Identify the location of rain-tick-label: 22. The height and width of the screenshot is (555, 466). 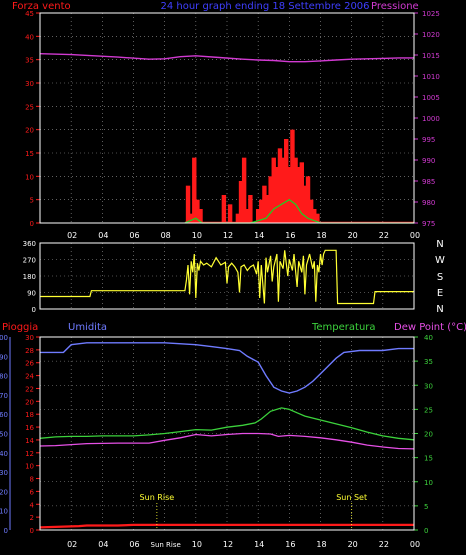
(29, 389).